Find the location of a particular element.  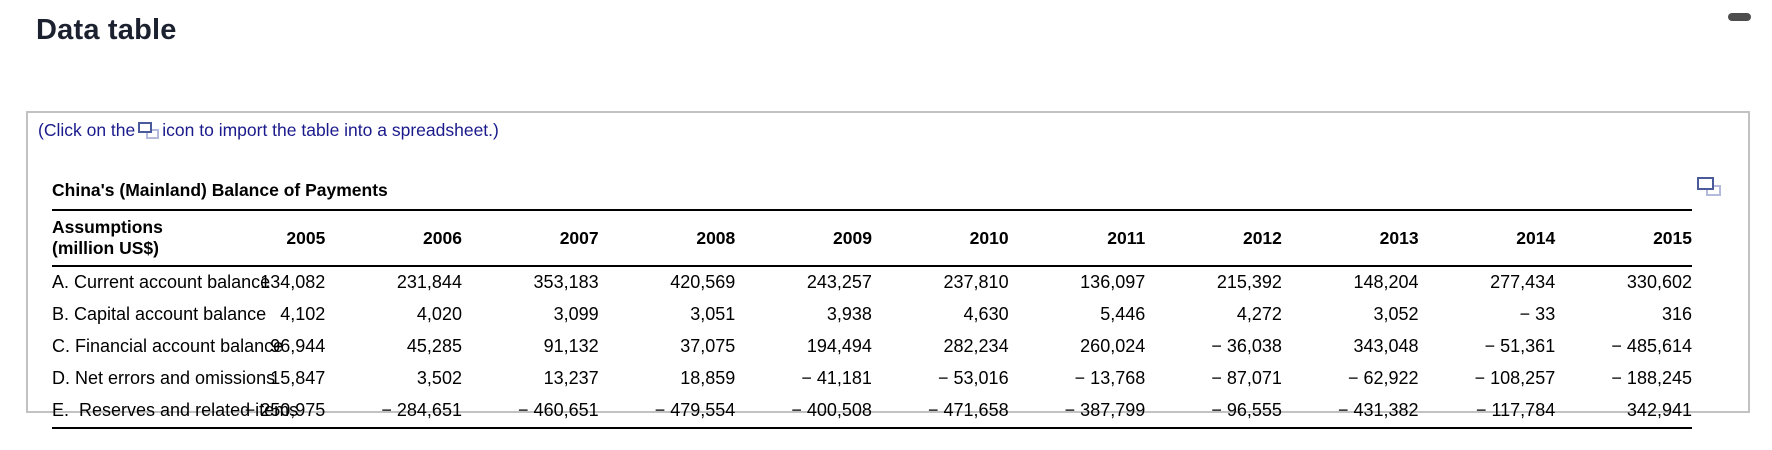

value-cell: 215,392 is located at coordinates (1249, 282).